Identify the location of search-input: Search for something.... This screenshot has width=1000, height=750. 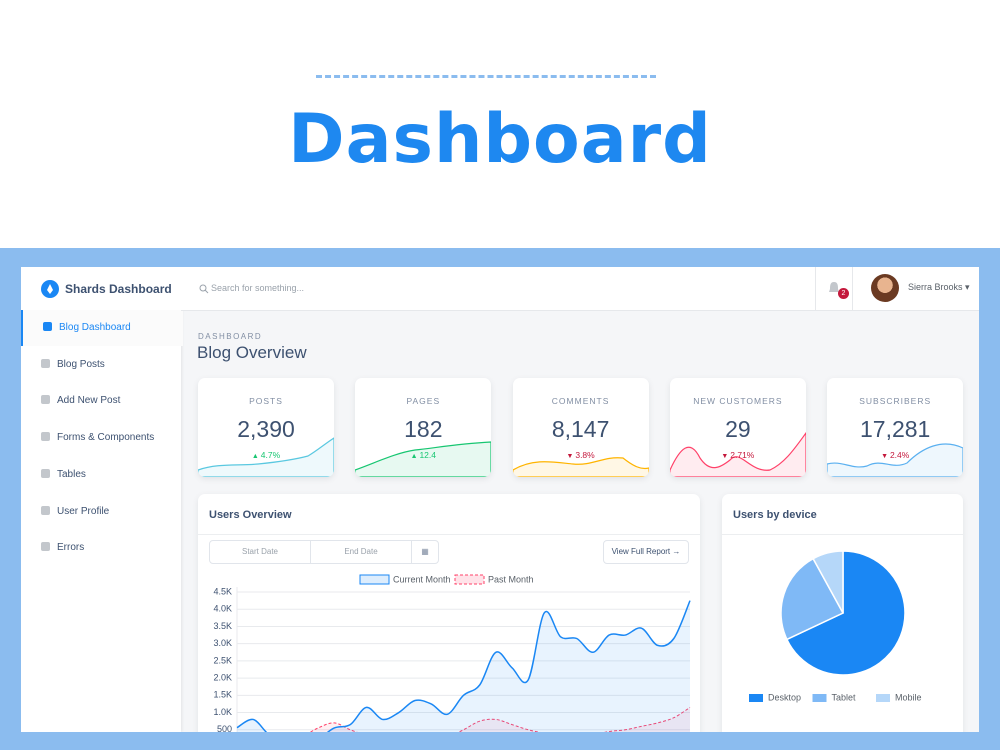
(258, 288).